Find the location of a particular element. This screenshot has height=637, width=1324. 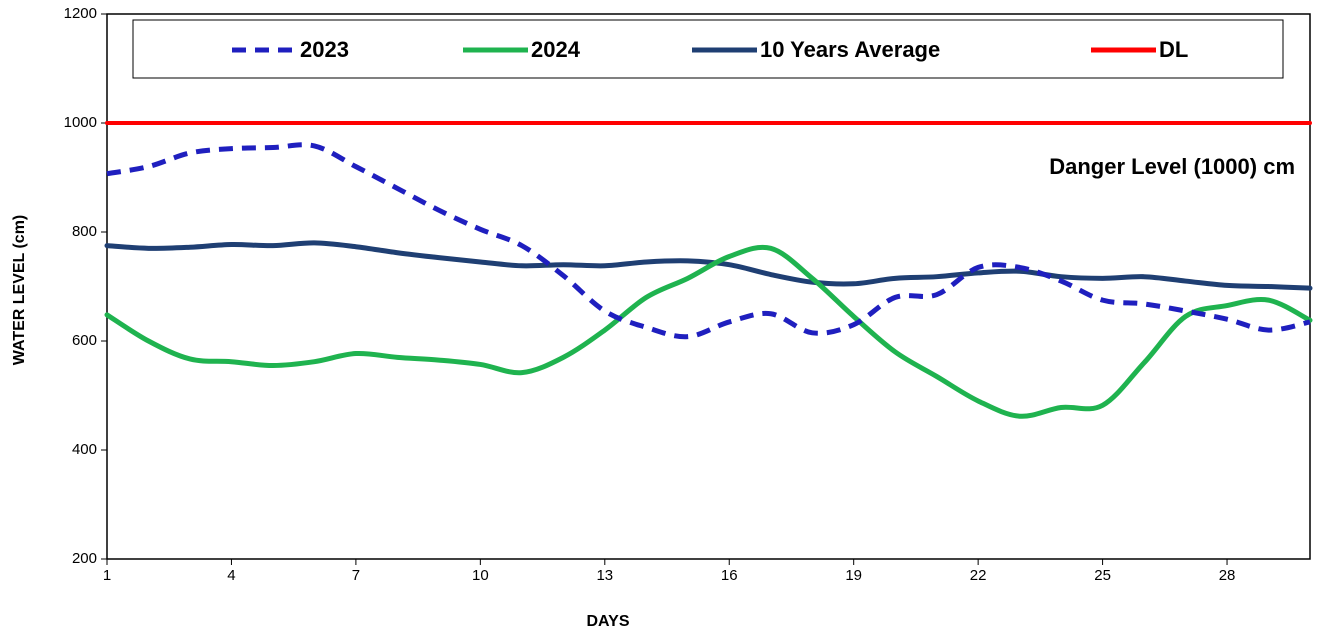

y-axis-title: WATER LEVEL (cm) is located at coordinates (19, 290).